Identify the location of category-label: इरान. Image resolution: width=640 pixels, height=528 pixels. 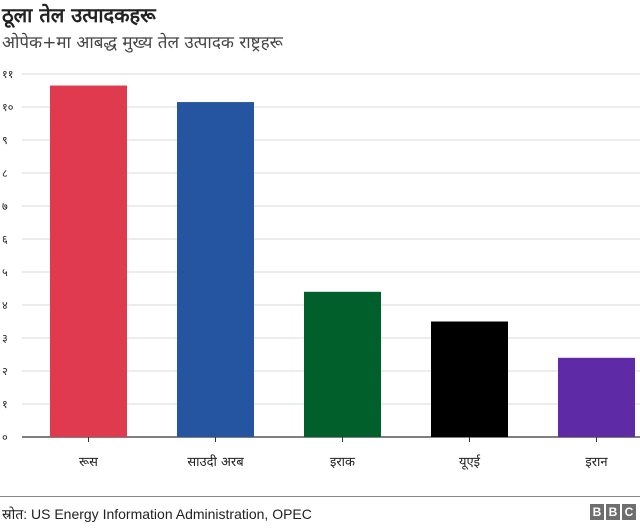
(596, 462).